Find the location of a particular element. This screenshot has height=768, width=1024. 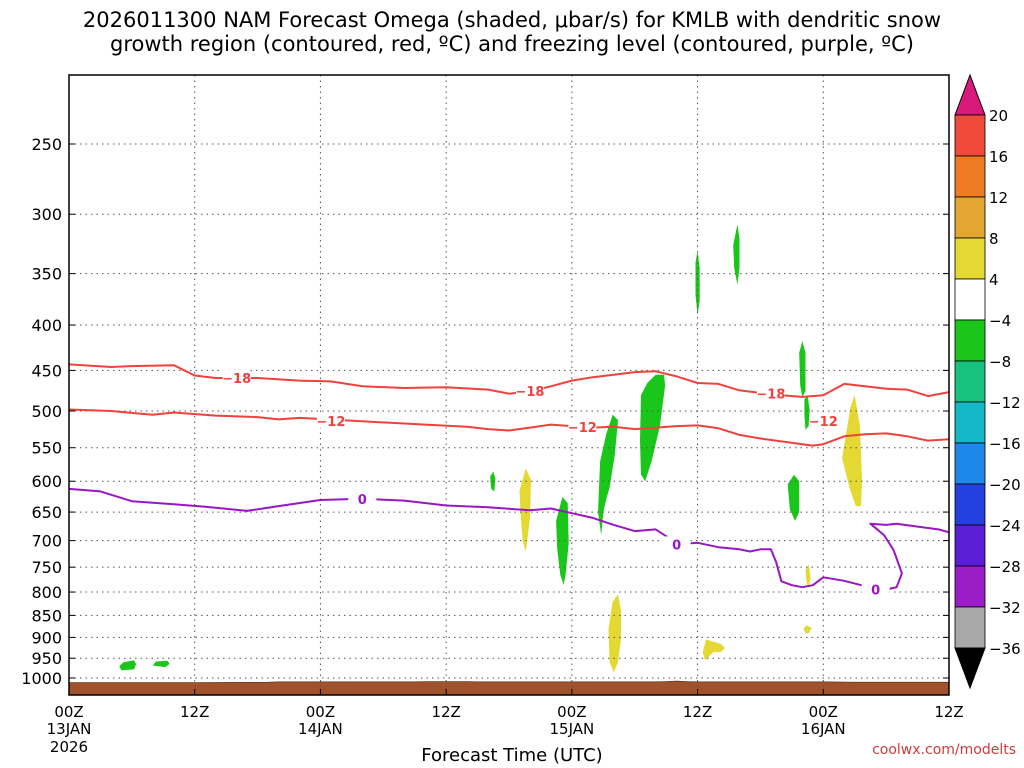

colorbar-label: −12 is located at coordinates (1005, 403).